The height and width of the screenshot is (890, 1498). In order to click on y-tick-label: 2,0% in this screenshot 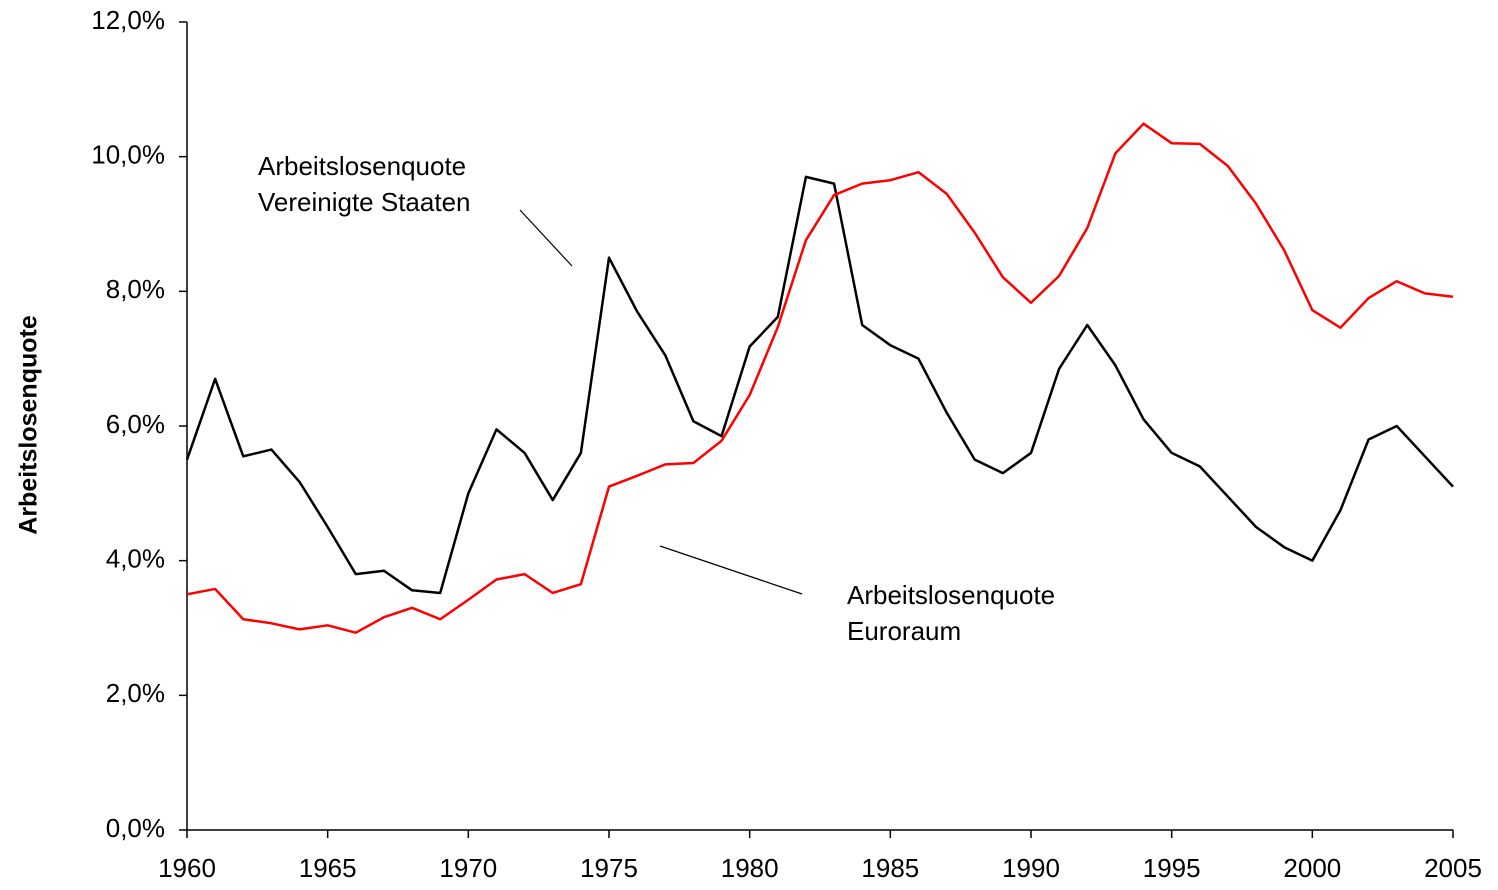, I will do `click(135, 693)`.